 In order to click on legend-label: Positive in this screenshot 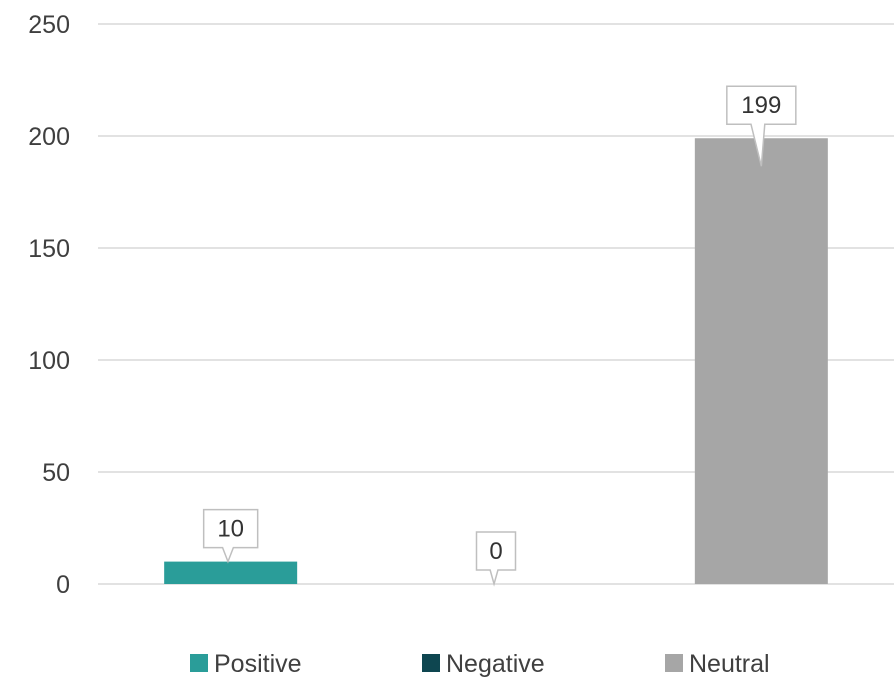, I will do `click(258, 664)`.